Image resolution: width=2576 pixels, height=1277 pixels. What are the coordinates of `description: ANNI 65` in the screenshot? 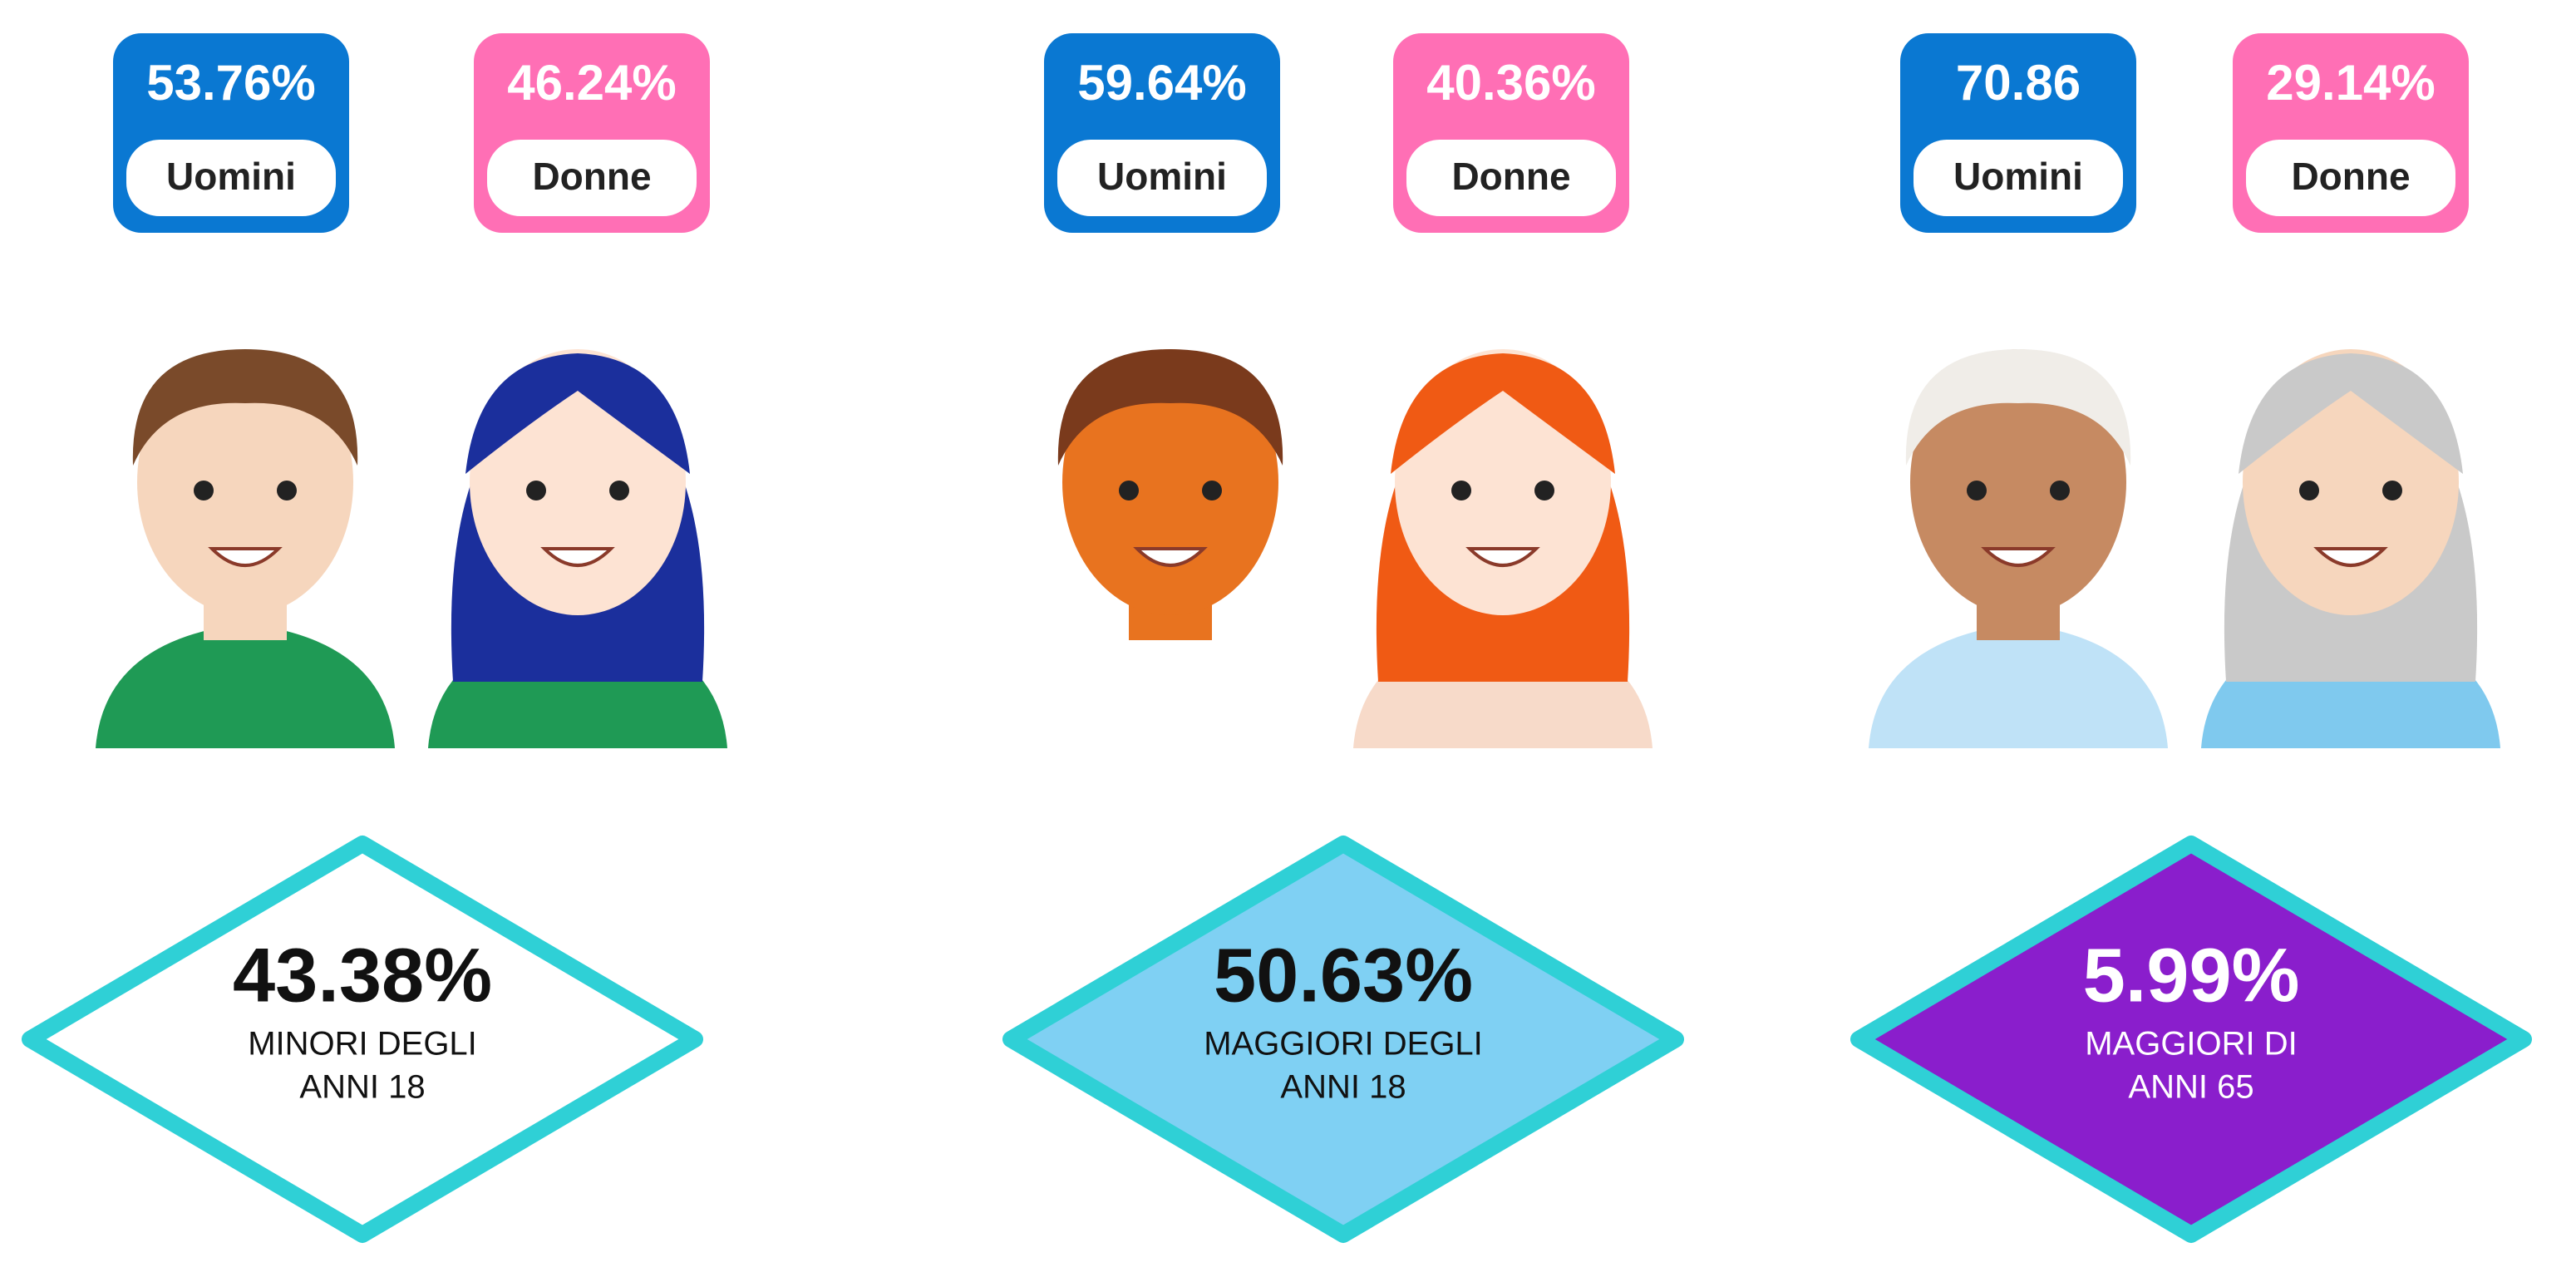 It's located at (2190, 1087).